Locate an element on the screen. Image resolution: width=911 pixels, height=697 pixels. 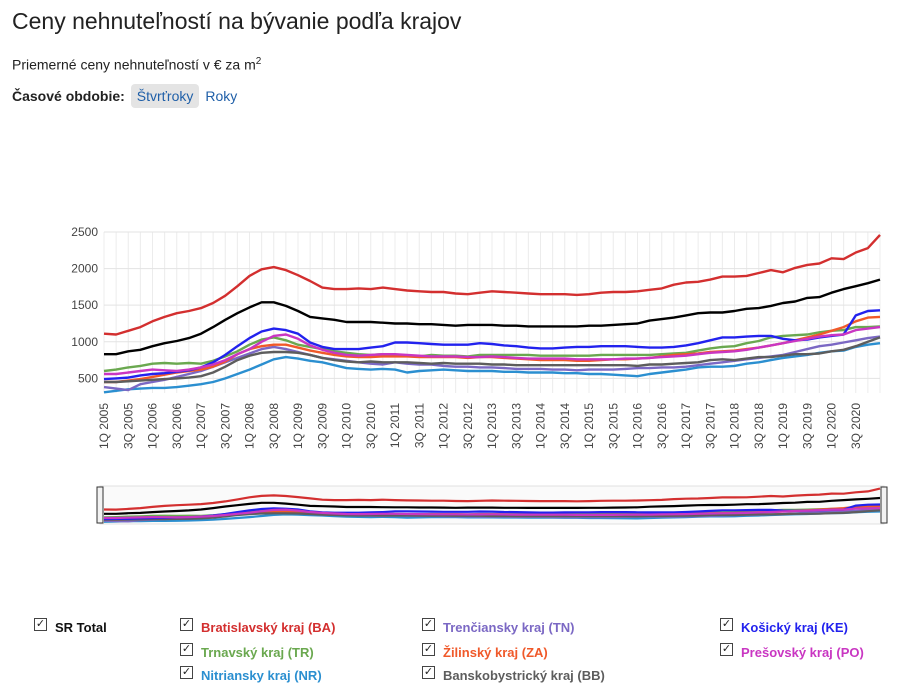
x-tick-label: 1Q 2019 is located at coordinates (783, 426).